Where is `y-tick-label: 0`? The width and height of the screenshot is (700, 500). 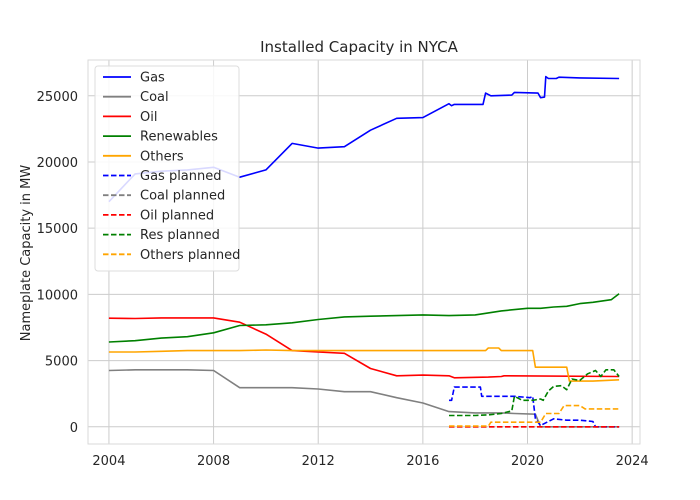 y-tick-label: 0 is located at coordinates (74, 428).